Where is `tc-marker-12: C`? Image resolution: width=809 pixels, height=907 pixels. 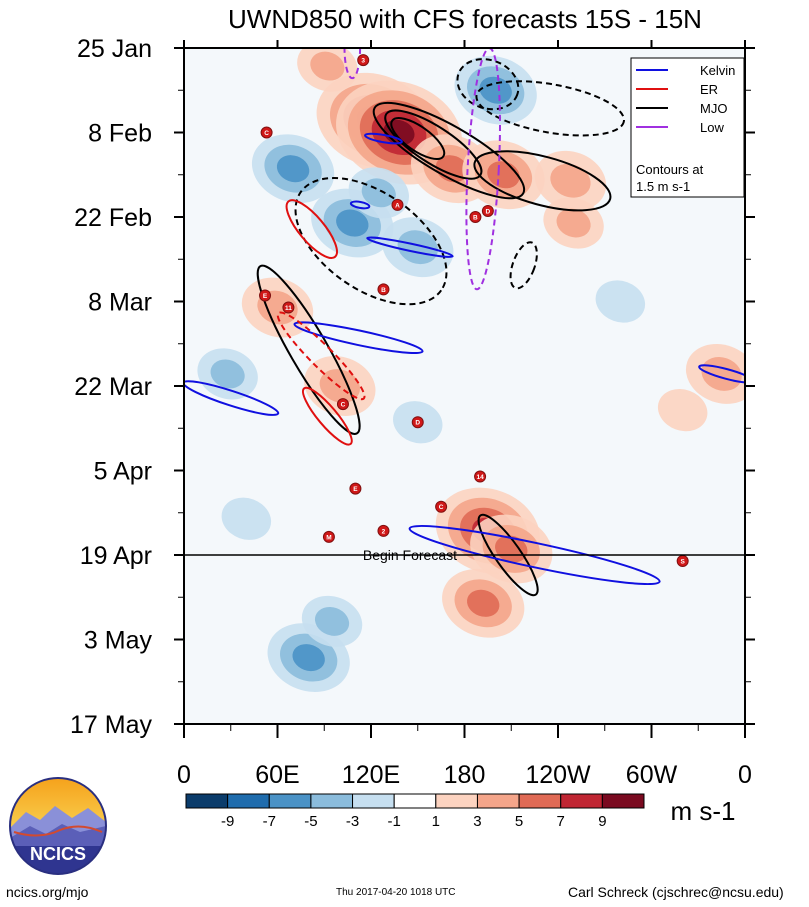 tc-marker-12: C is located at coordinates (441, 506).